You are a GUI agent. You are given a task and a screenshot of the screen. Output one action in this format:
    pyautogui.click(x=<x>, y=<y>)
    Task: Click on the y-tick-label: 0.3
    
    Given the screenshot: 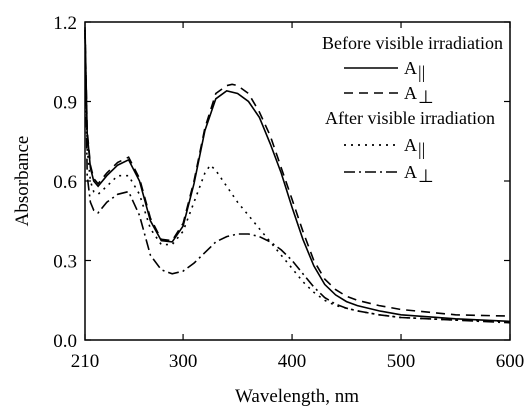 What is the action you would take?
    pyautogui.click(x=65, y=262)
    